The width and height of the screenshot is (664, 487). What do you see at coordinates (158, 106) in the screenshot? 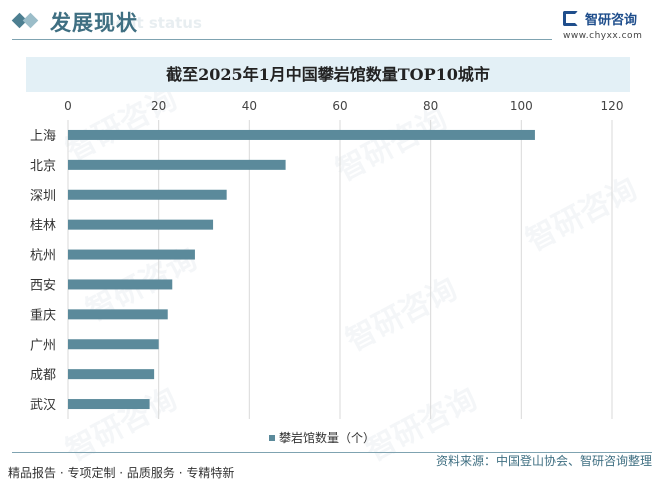
I see `x-tick-label: 20` at bounding box center [158, 106].